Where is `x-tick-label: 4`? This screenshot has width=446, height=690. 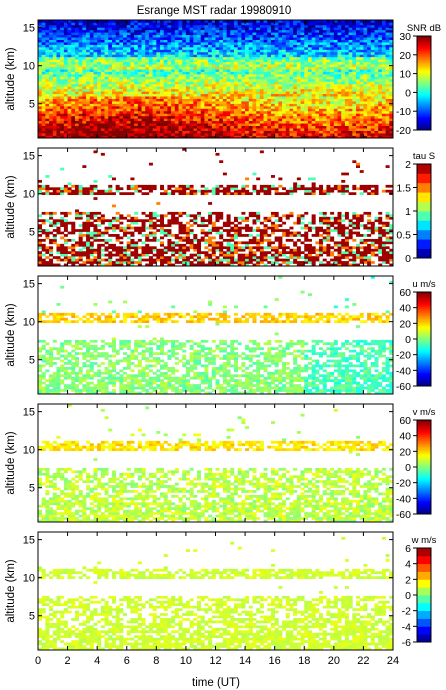
x-tick-label: 4 is located at coordinates (97, 661).